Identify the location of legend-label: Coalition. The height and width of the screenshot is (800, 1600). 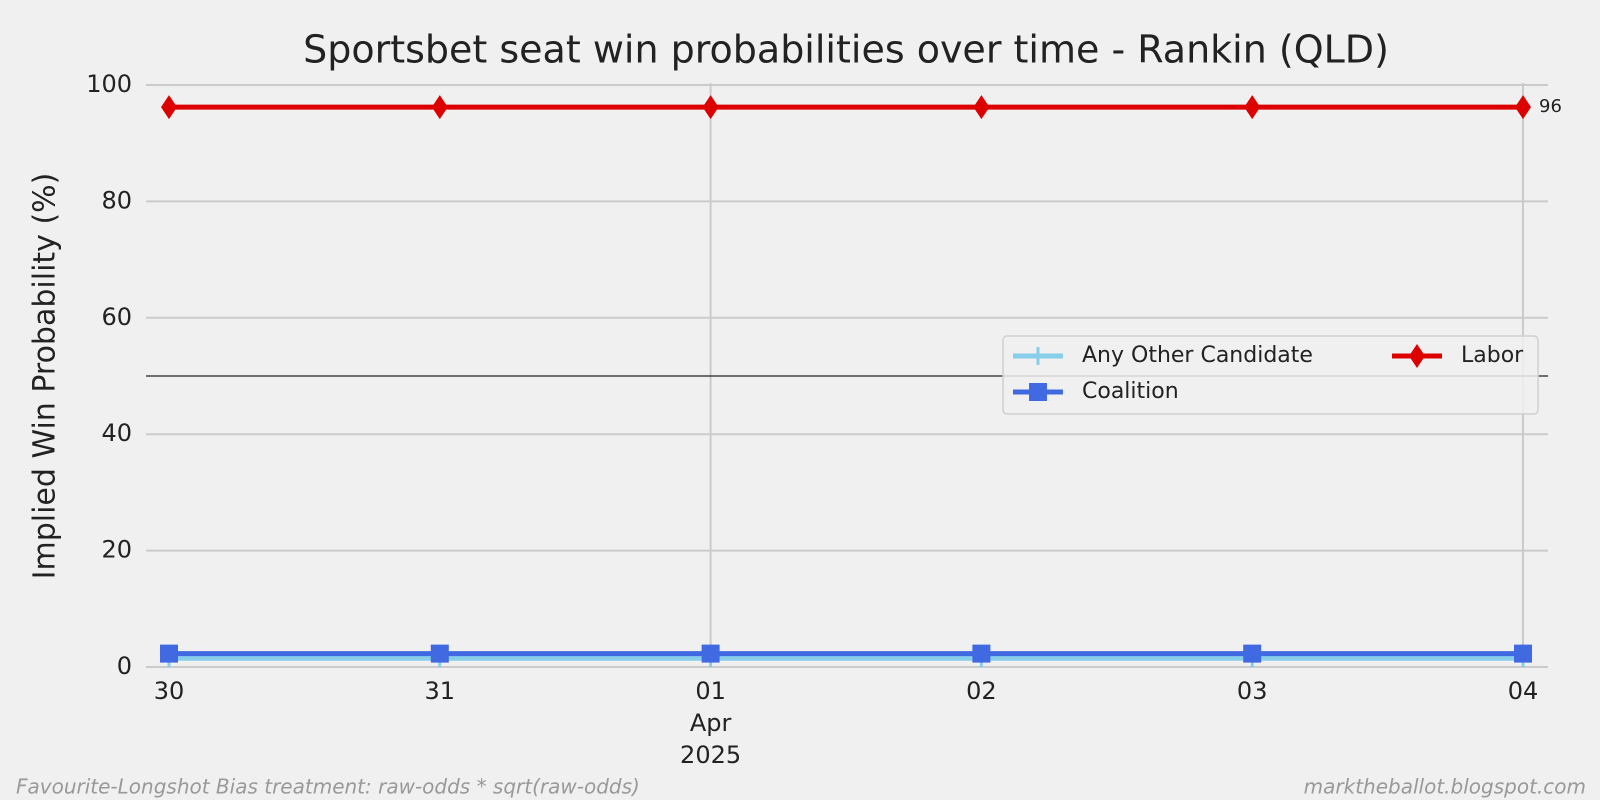
(1130, 391).